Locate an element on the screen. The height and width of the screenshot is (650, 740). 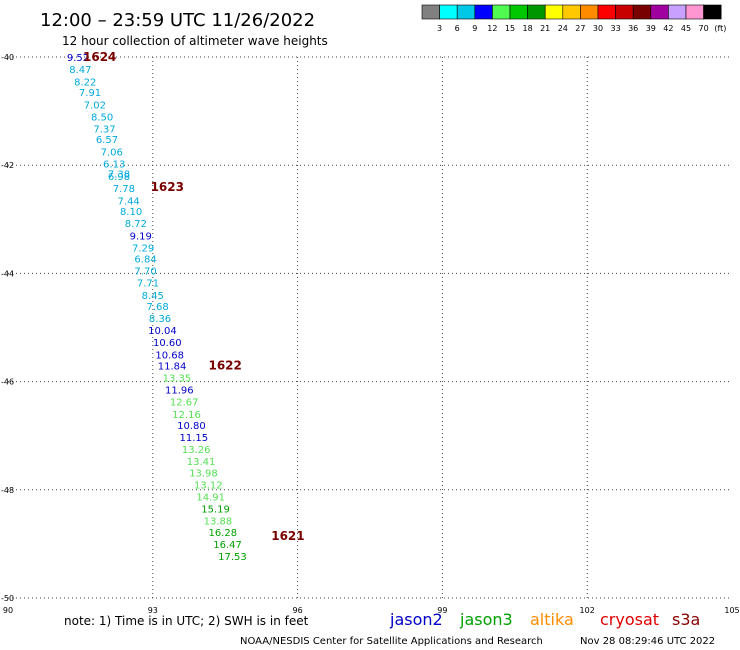
wave-height-value: 6.98 is located at coordinates (119, 177).